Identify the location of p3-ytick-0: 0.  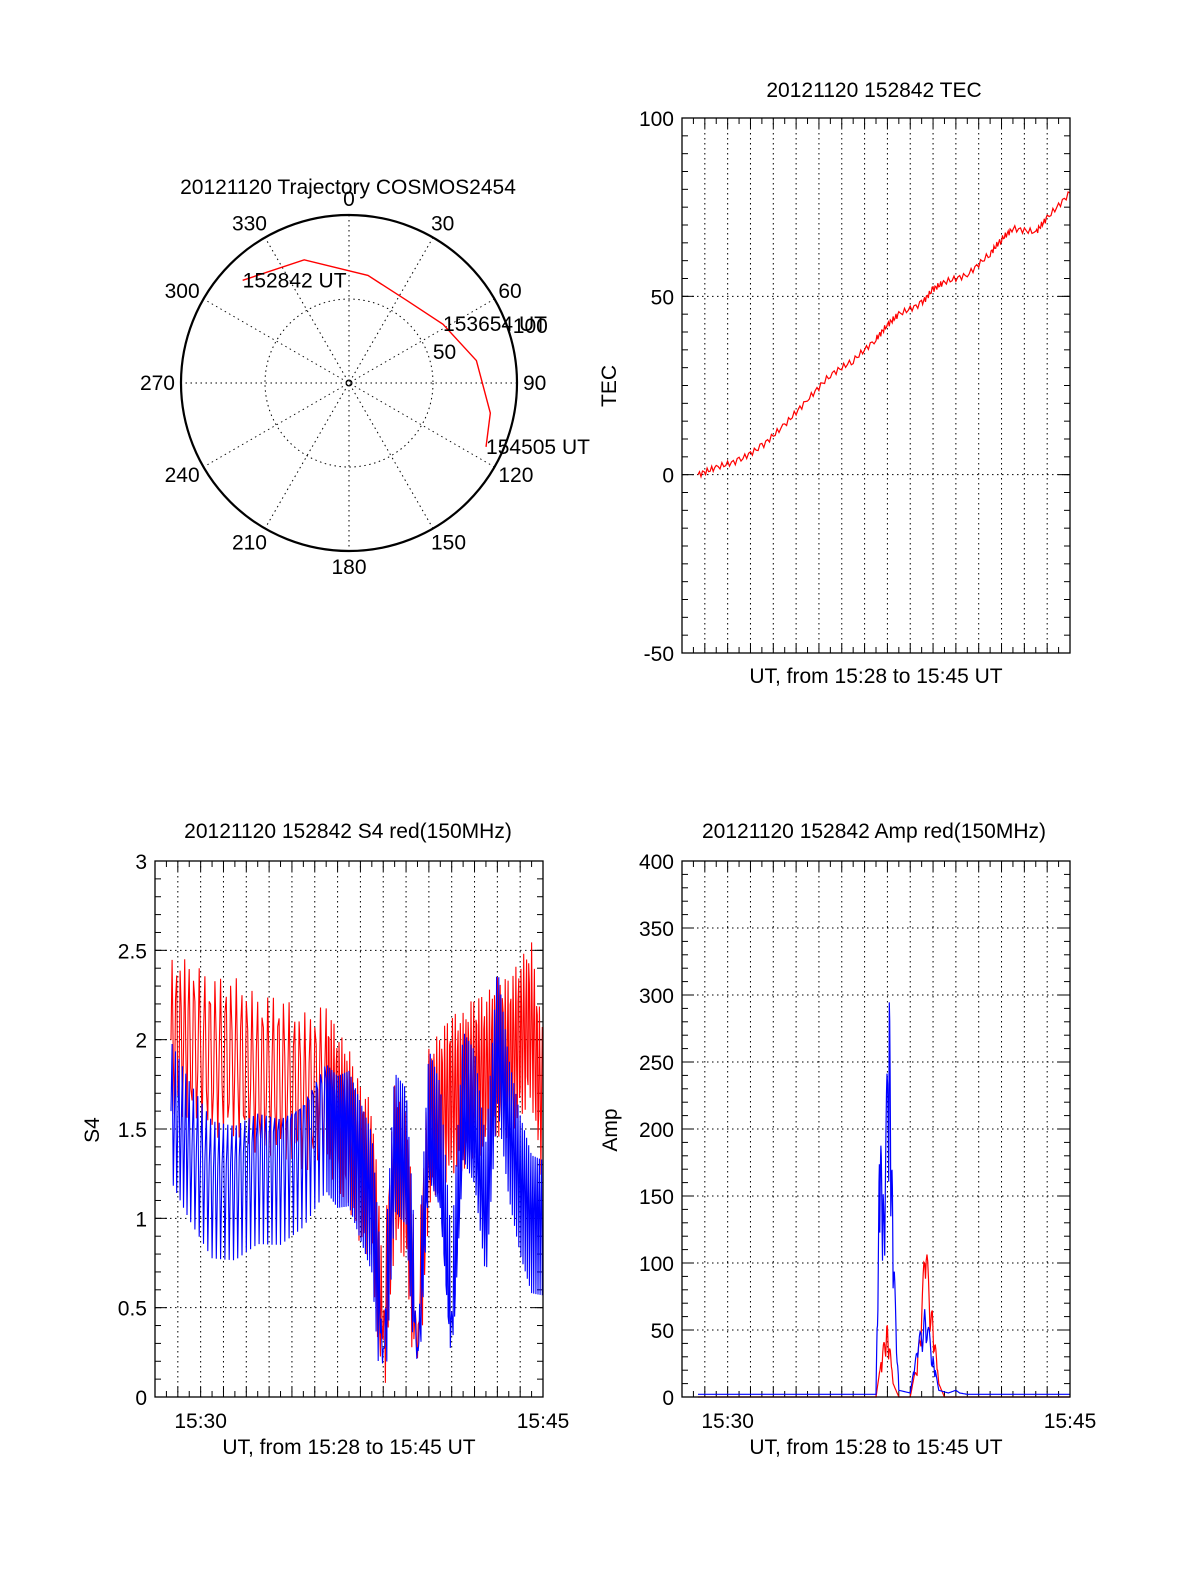
(141, 1398).